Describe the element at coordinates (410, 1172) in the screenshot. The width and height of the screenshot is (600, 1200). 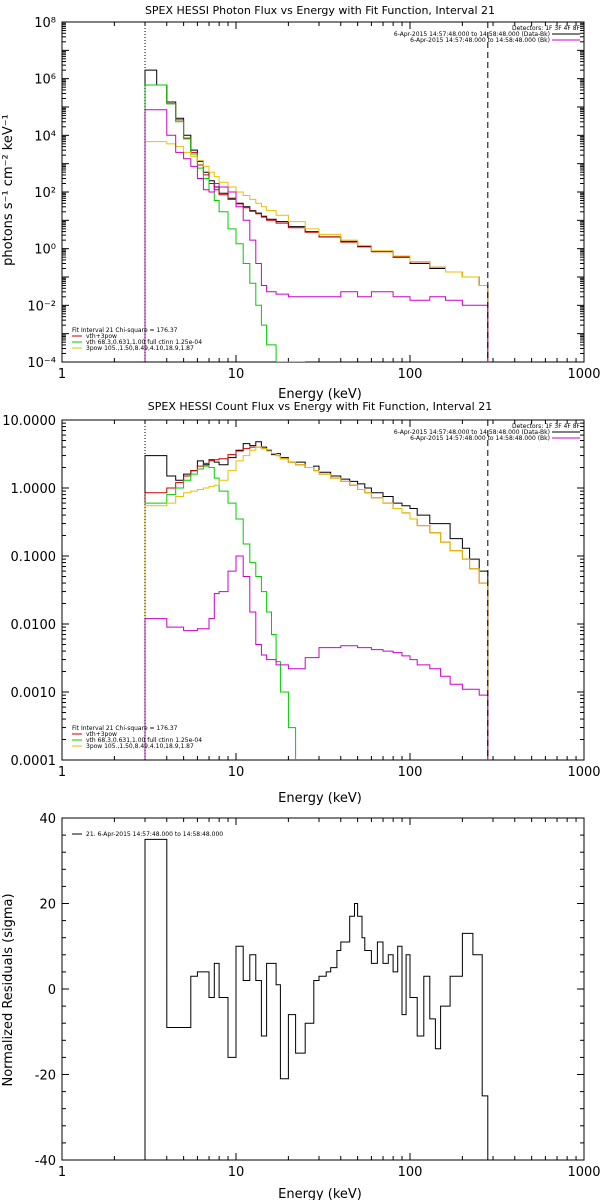
I see `residuals-x-tick-label: 100` at that location.